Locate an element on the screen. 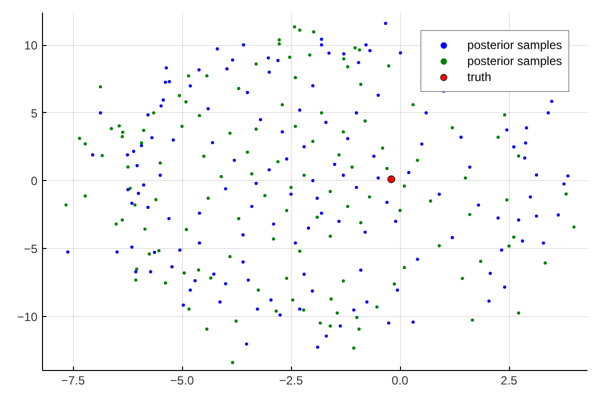  y-tick-label: 0 is located at coordinates (34, 181).